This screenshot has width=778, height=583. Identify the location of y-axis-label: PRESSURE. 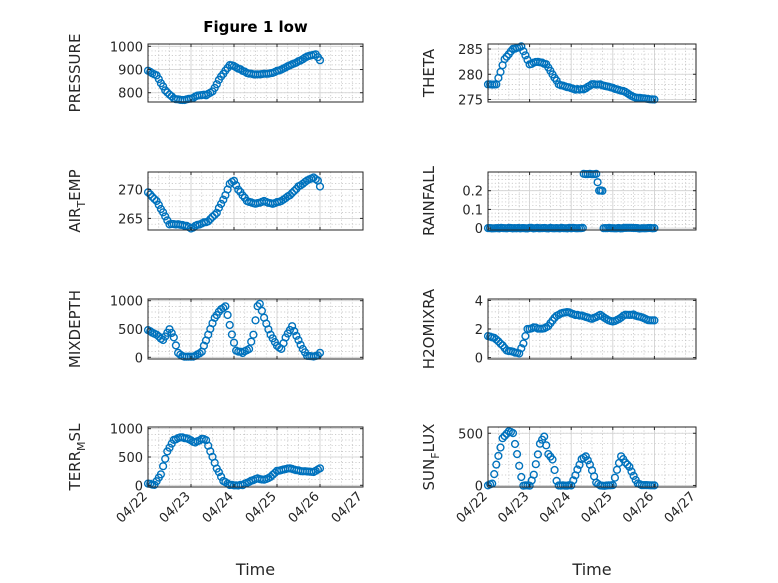
(75, 73).